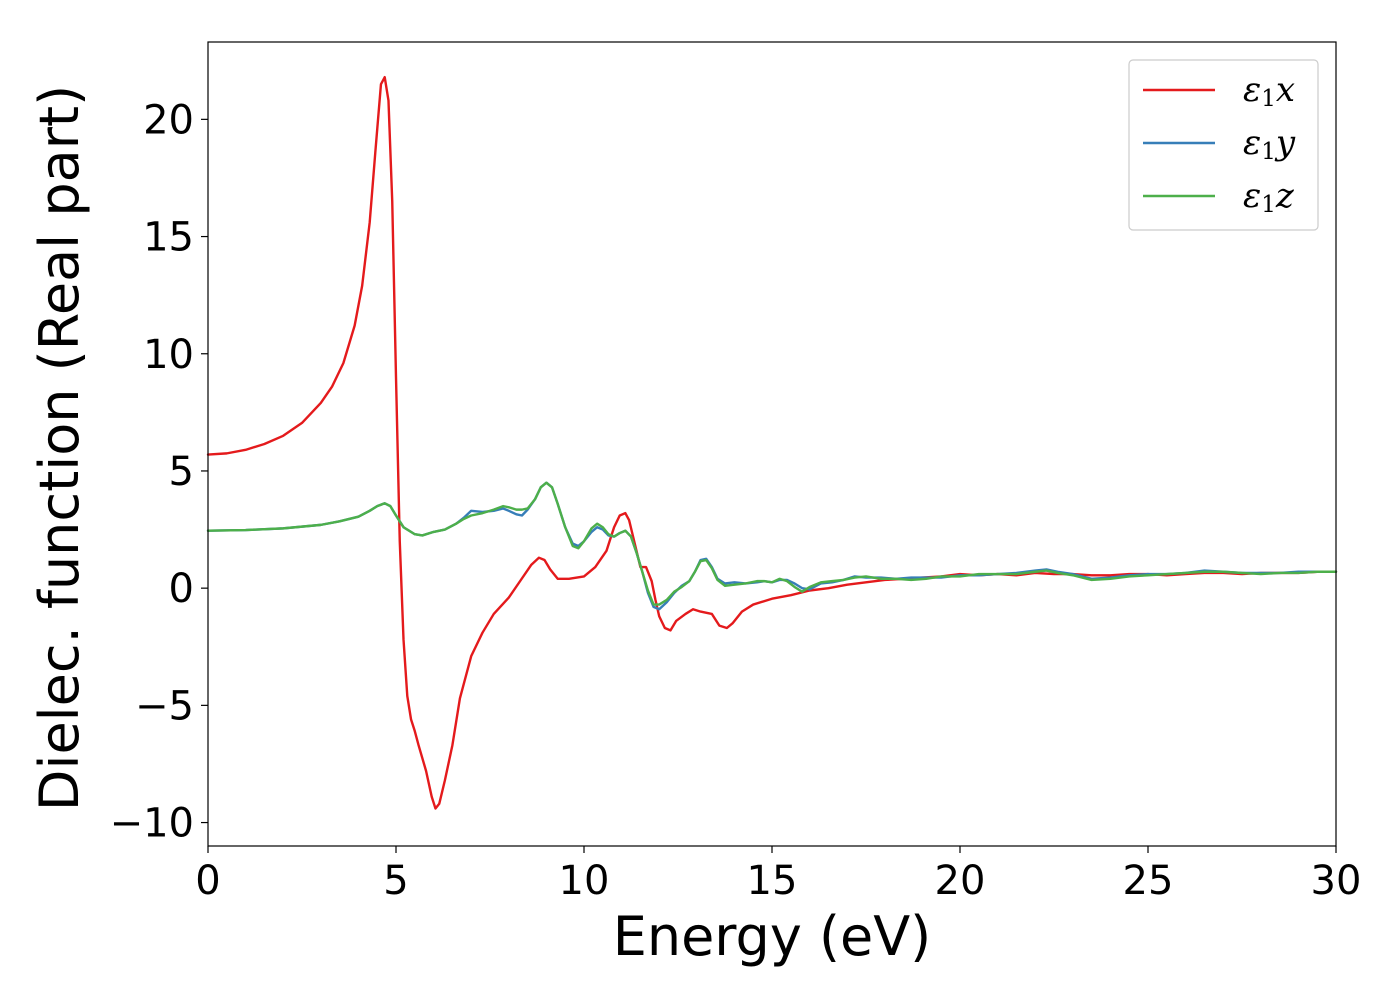 This screenshot has height=1000, width=1400. What do you see at coordinates (395, 881) in the screenshot?
I see `x-tick-label: 5` at bounding box center [395, 881].